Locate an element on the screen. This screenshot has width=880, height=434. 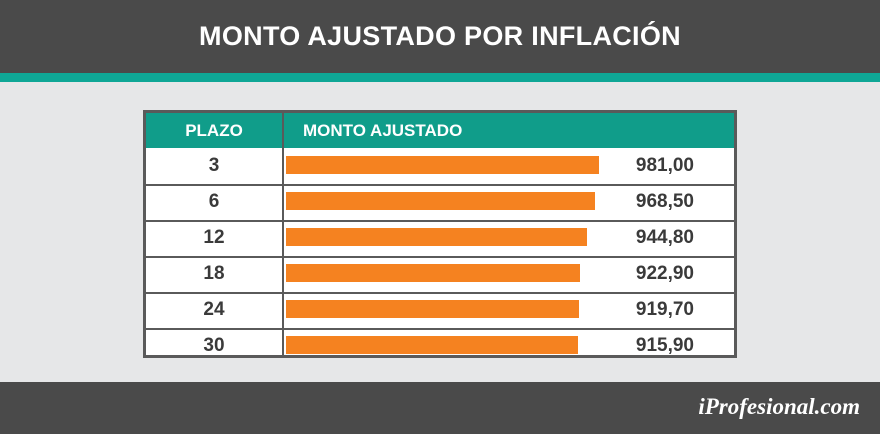
table-row: 24 919,70 is located at coordinates (440, 311).